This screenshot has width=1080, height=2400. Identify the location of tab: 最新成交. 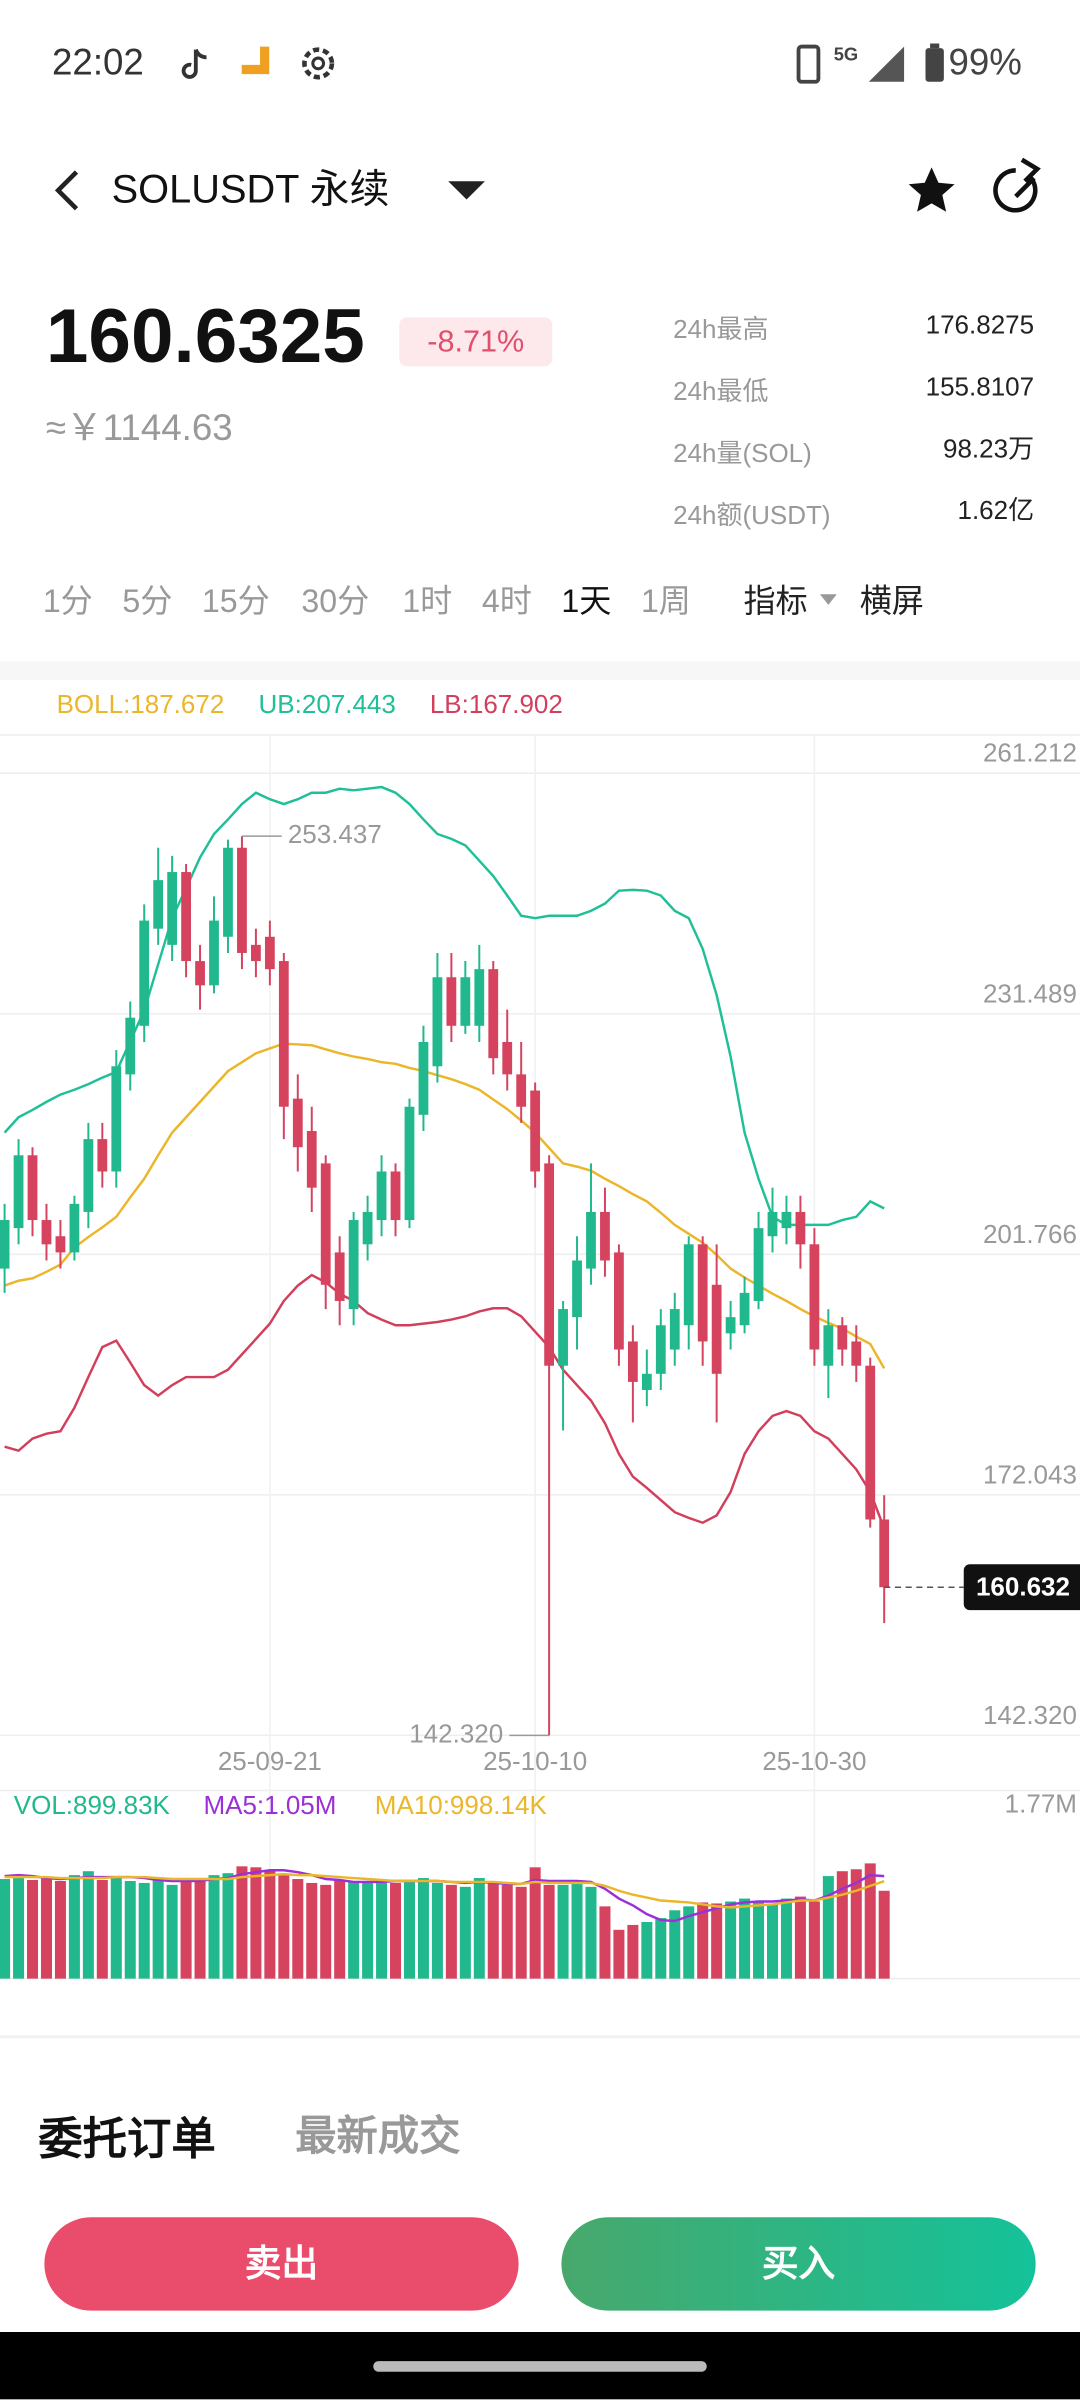
(377, 2136).